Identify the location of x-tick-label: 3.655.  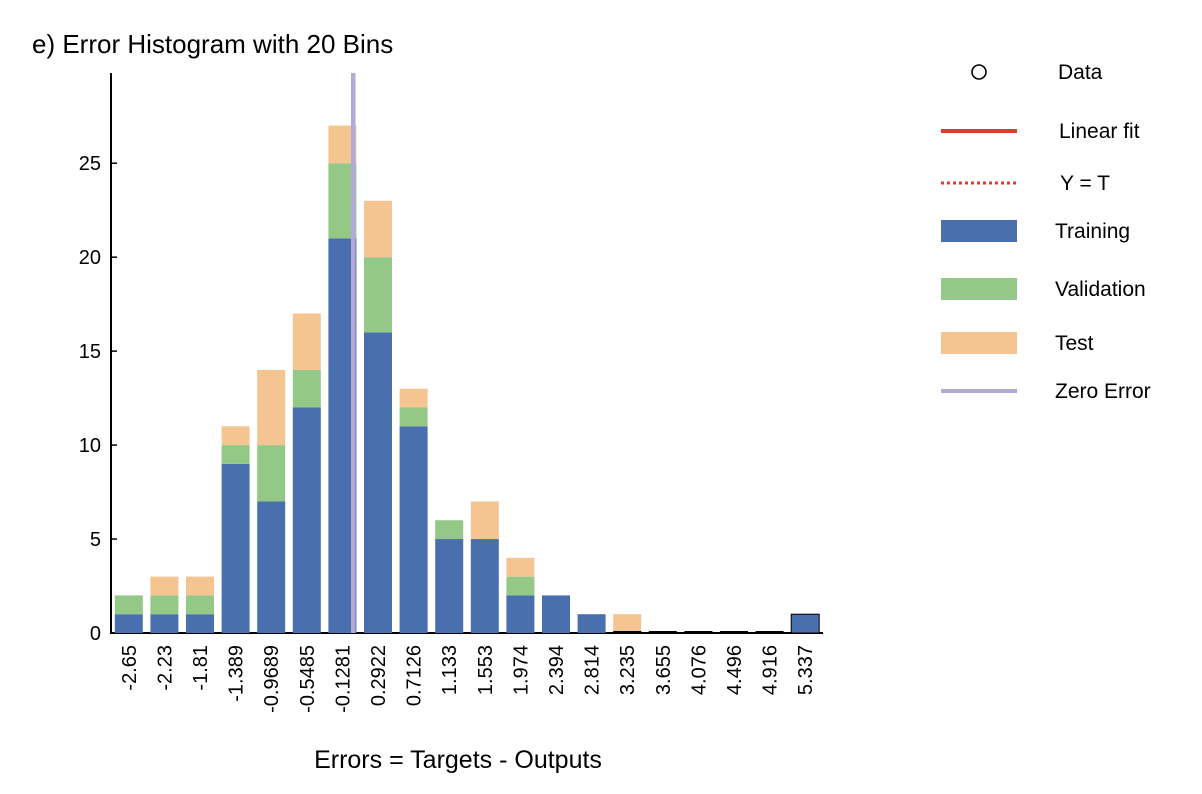
(664, 670).